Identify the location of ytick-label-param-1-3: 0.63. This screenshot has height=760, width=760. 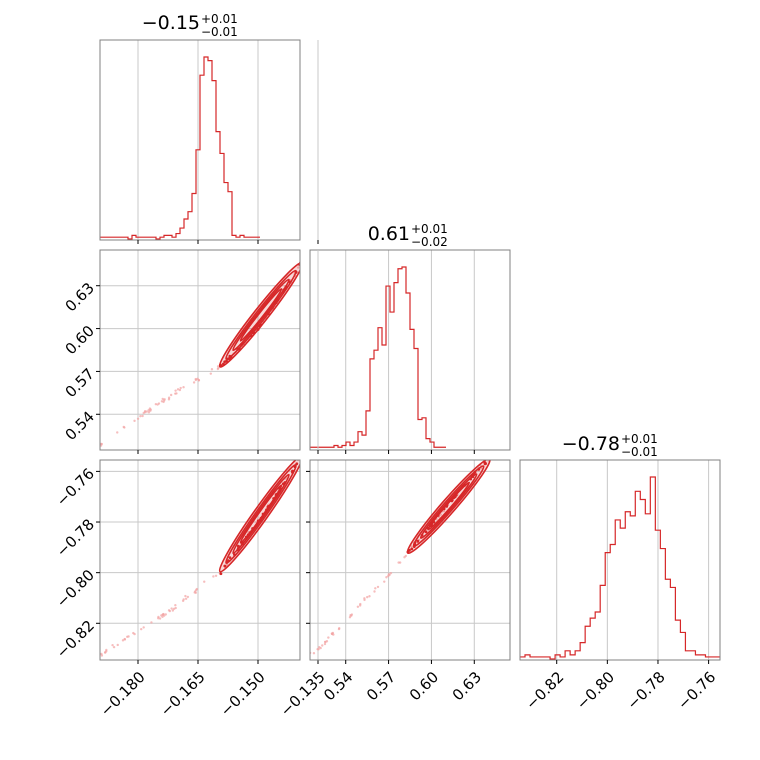
(80, 297).